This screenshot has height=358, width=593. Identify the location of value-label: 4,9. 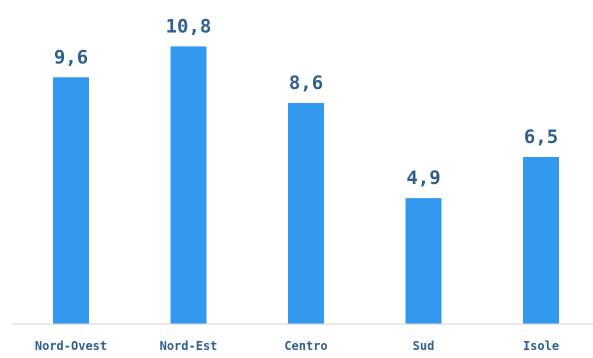
(423, 178).